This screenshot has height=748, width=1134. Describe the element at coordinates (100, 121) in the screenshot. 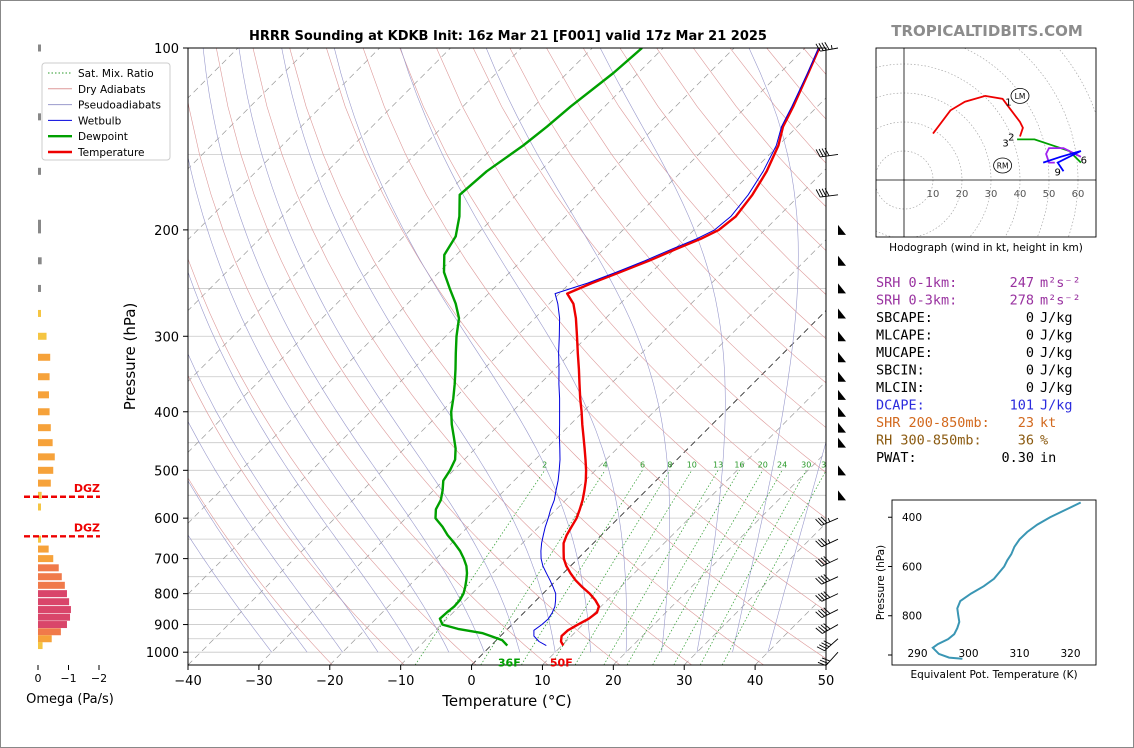

I see `legend-entry: Wetbulb` at that location.